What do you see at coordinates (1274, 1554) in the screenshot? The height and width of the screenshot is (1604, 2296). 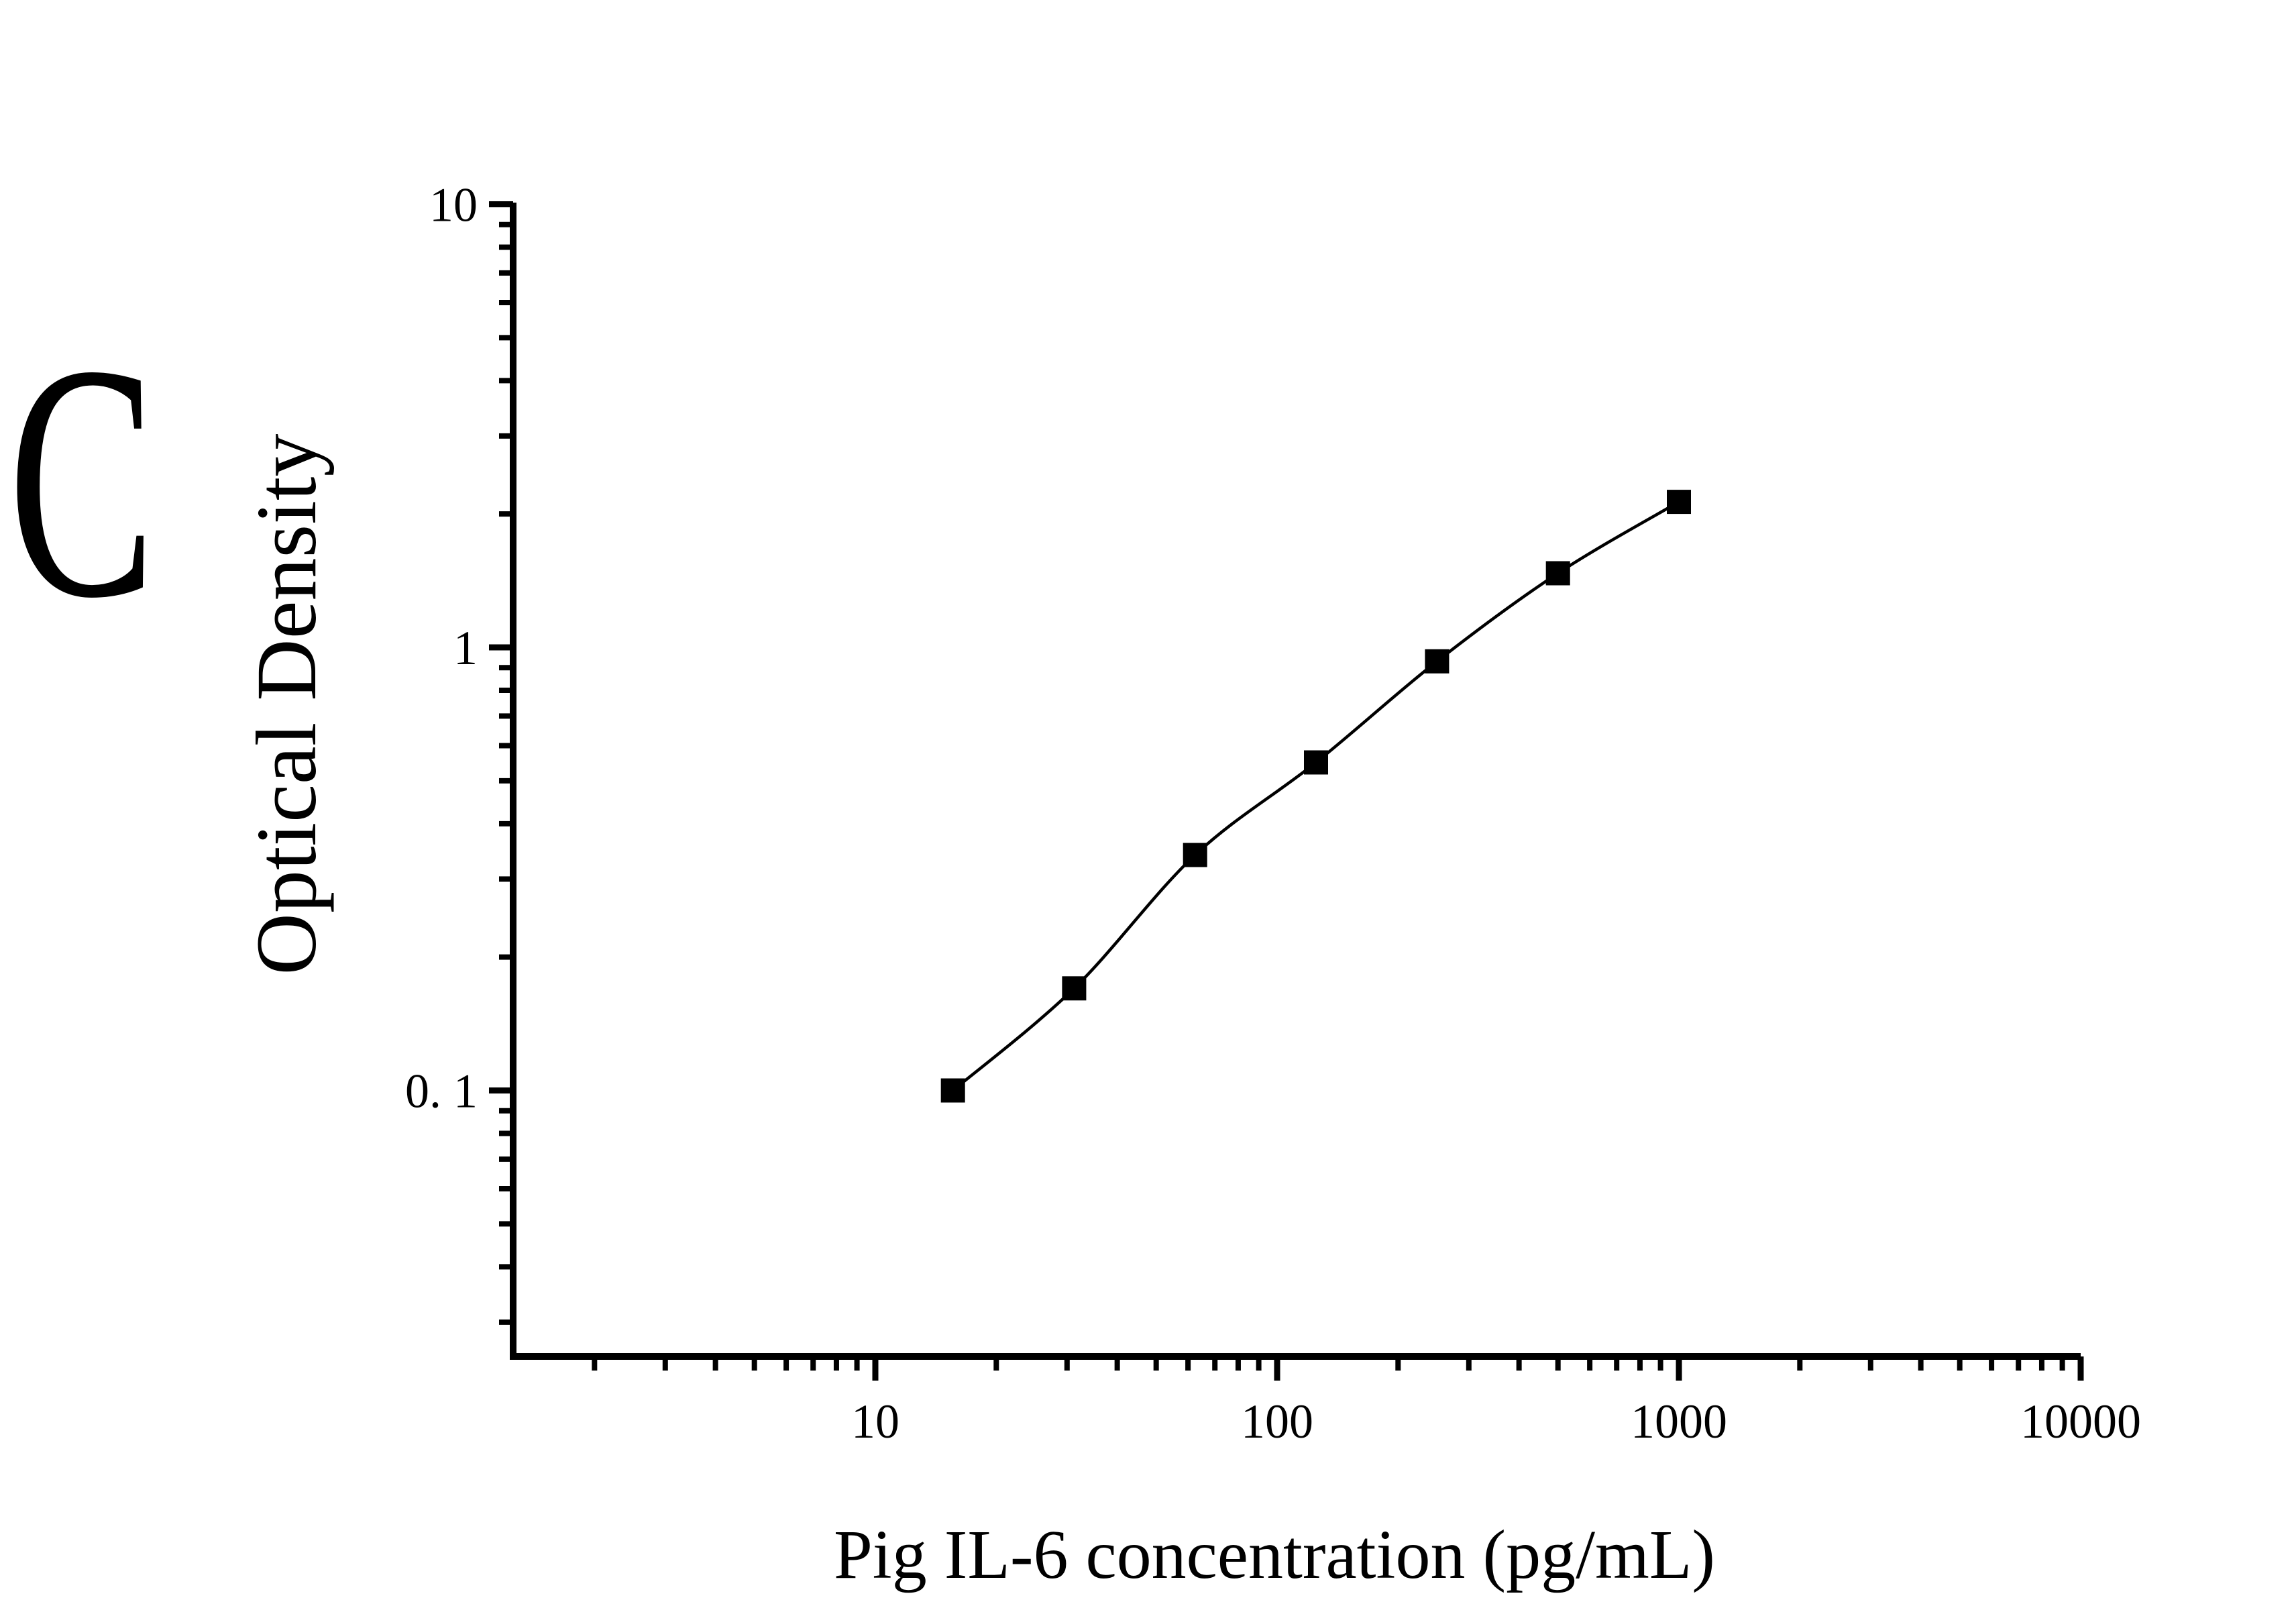 I see `x-axis-title: Pig IL-6 concentration (pg/mL)` at bounding box center [1274, 1554].